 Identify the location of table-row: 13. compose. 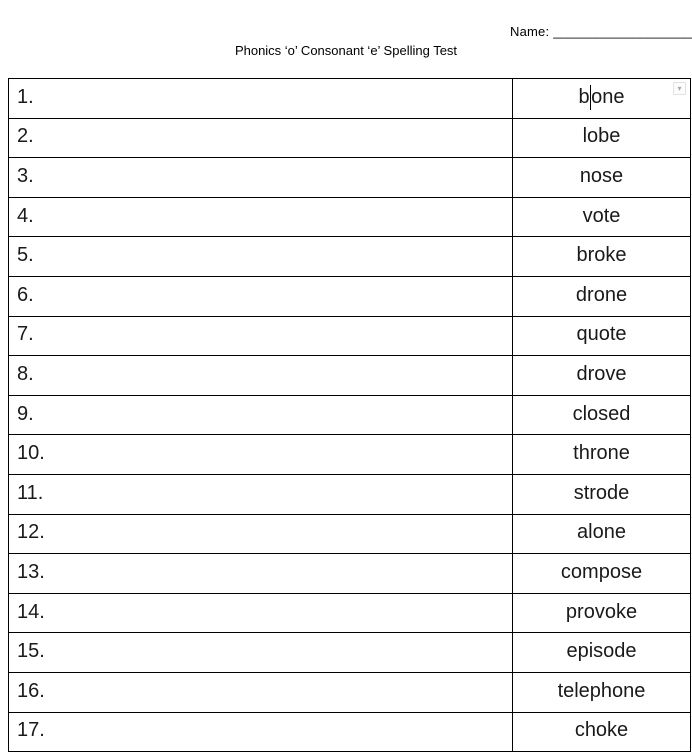
(349, 573).